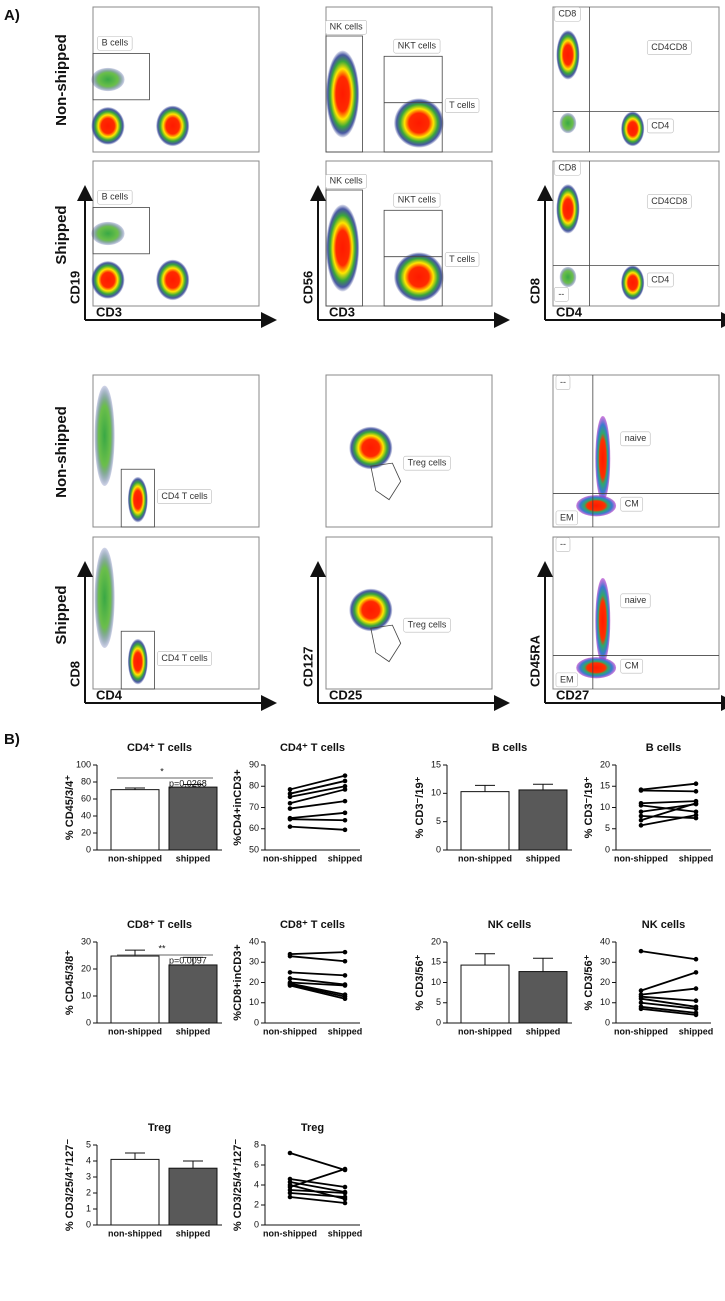 This screenshot has height=1301, width=725. What do you see at coordinates (509, 925) in the screenshot?
I see `chart-title: NK cells` at bounding box center [509, 925].